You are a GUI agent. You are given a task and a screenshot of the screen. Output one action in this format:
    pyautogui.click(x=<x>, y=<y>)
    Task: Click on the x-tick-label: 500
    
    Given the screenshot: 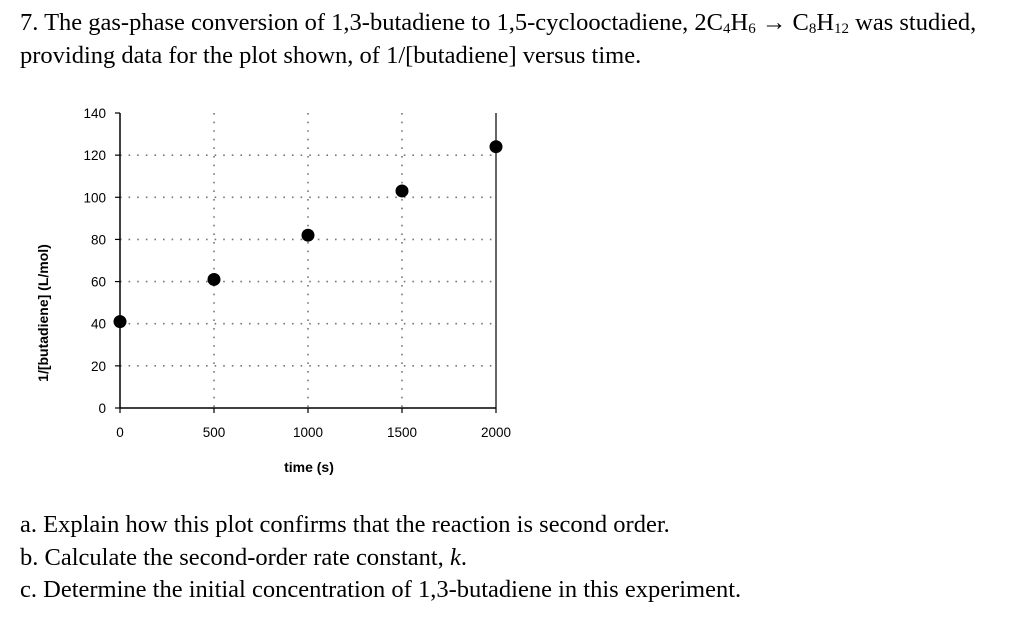 What is the action you would take?
    pyautogui.click(x=214, y=432)
    